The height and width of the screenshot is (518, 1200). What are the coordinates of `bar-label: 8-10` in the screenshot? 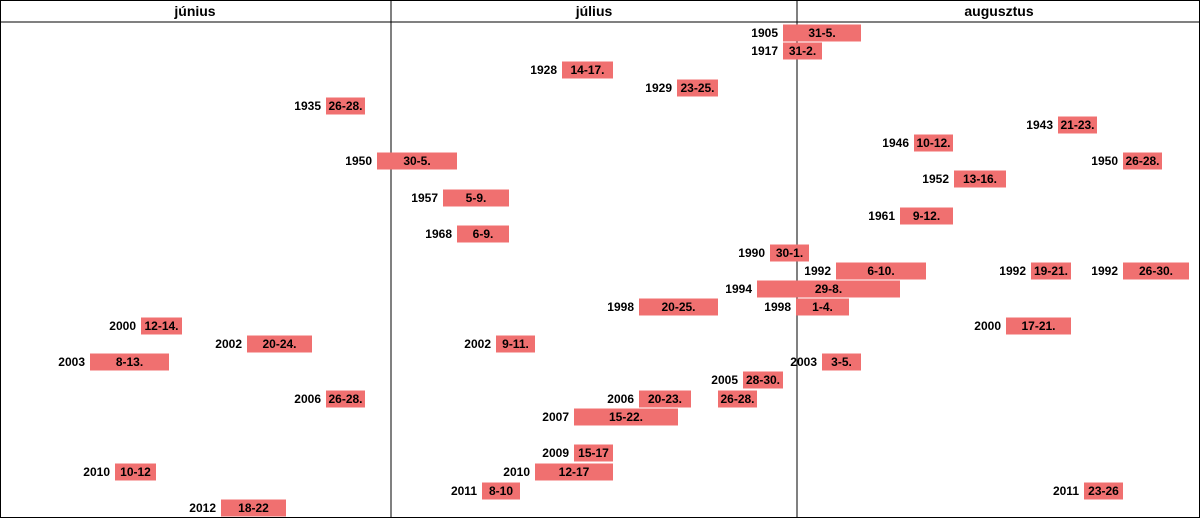 It's located at (501, 491).